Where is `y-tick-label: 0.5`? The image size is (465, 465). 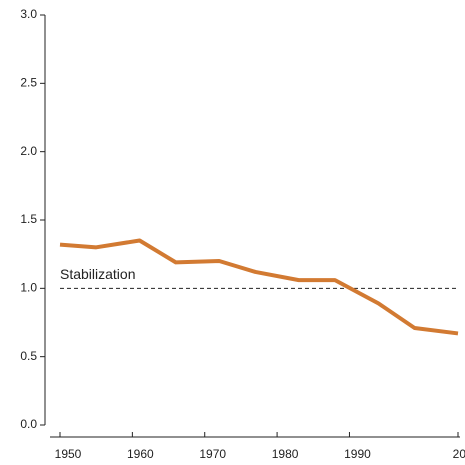
y-tick-label: 0.5 is located at coordinates (28, 356).